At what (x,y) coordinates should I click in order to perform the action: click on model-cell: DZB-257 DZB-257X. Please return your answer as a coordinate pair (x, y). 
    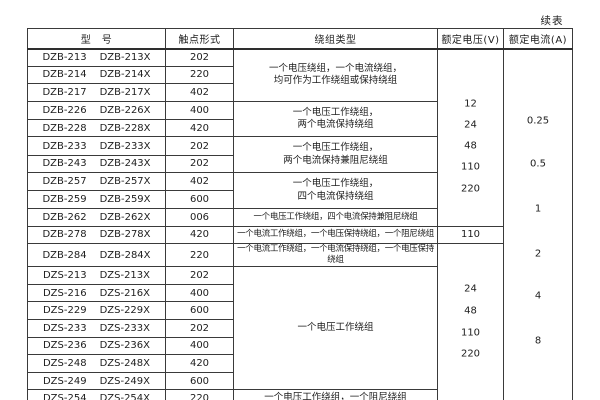
    Looking at the image, I should click on (96, 182).